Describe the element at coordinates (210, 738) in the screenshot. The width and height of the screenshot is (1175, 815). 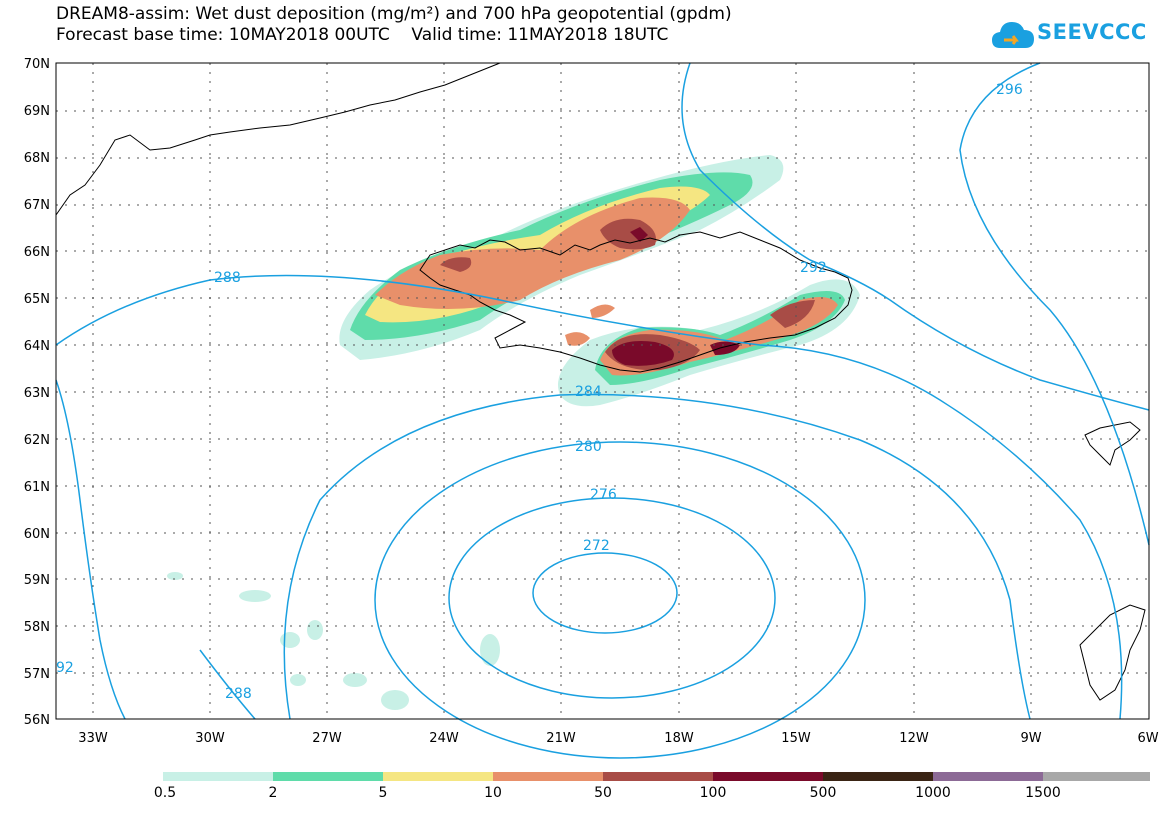
I see `svg-text: 30W` at that location.